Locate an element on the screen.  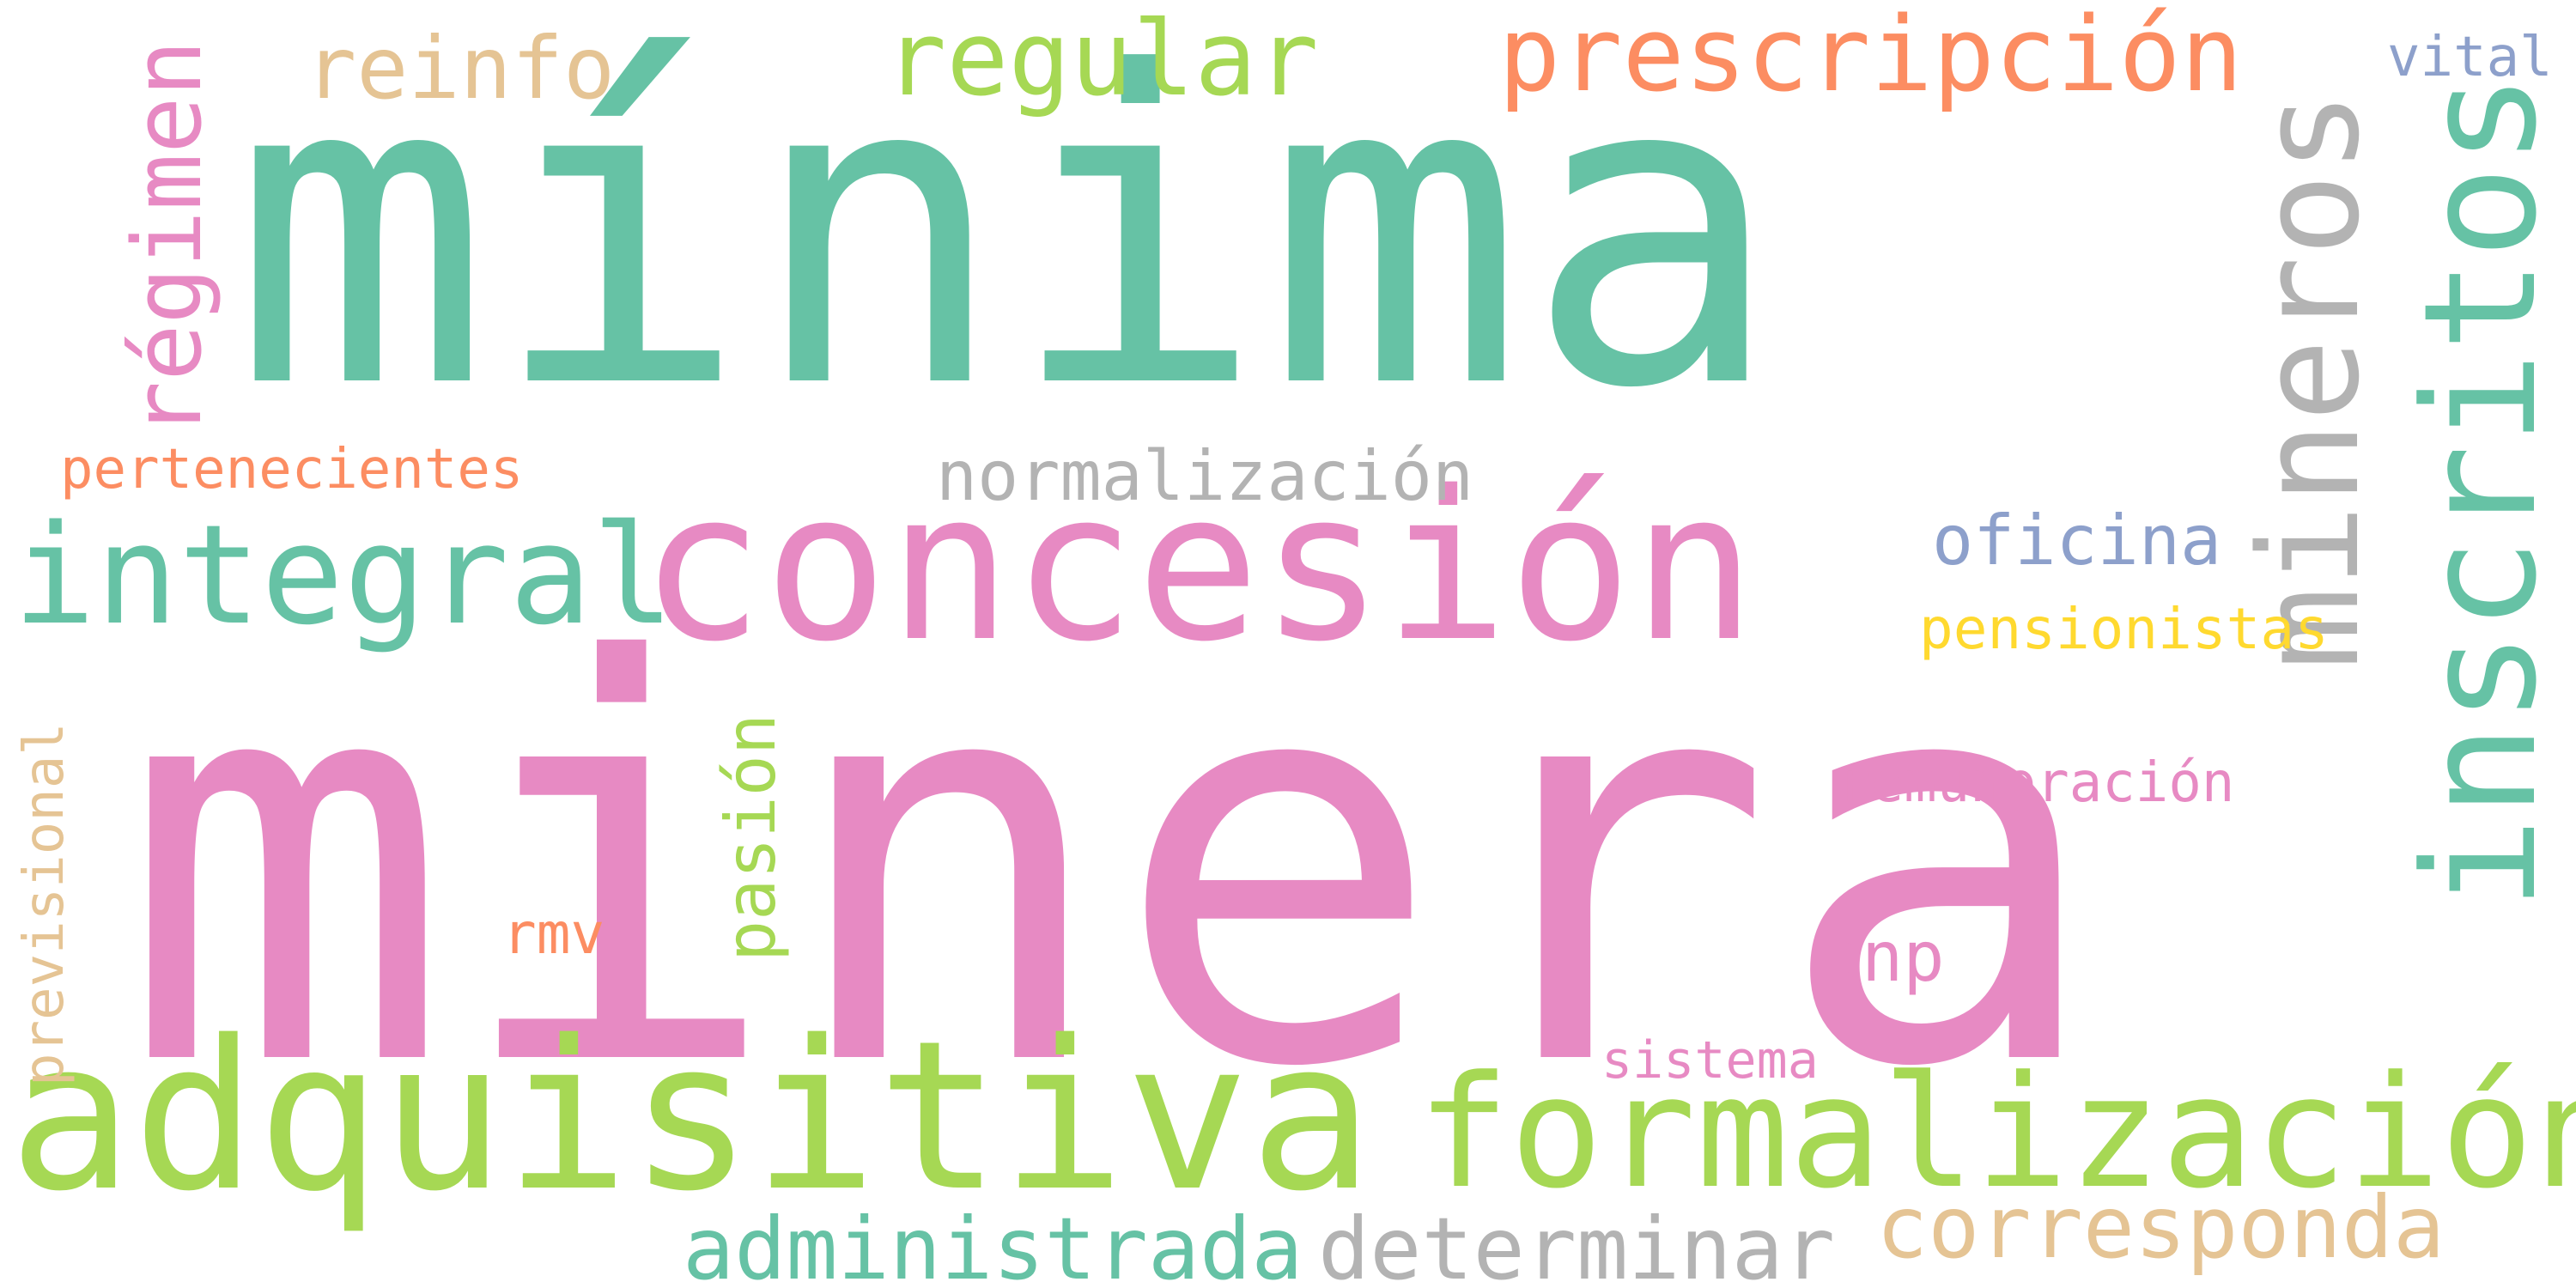
word-previsional: previsional is located at coordinates (44, 904).